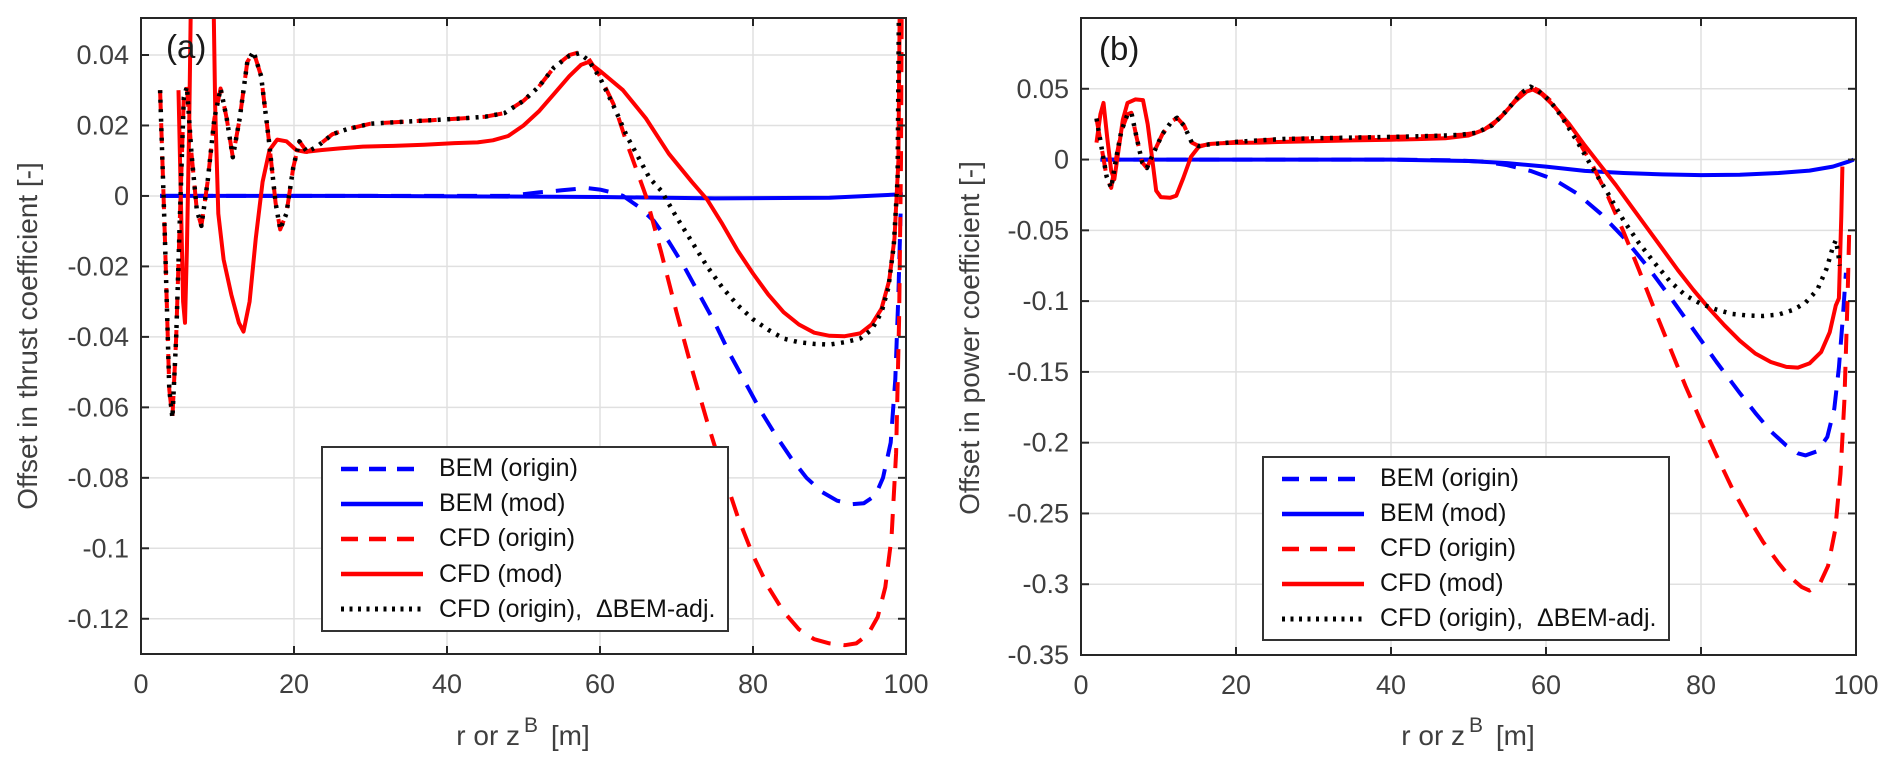  Describe the element at coordinates (98, 266) in the screenshot. I see `y-tick-label: -0.02` at that location.